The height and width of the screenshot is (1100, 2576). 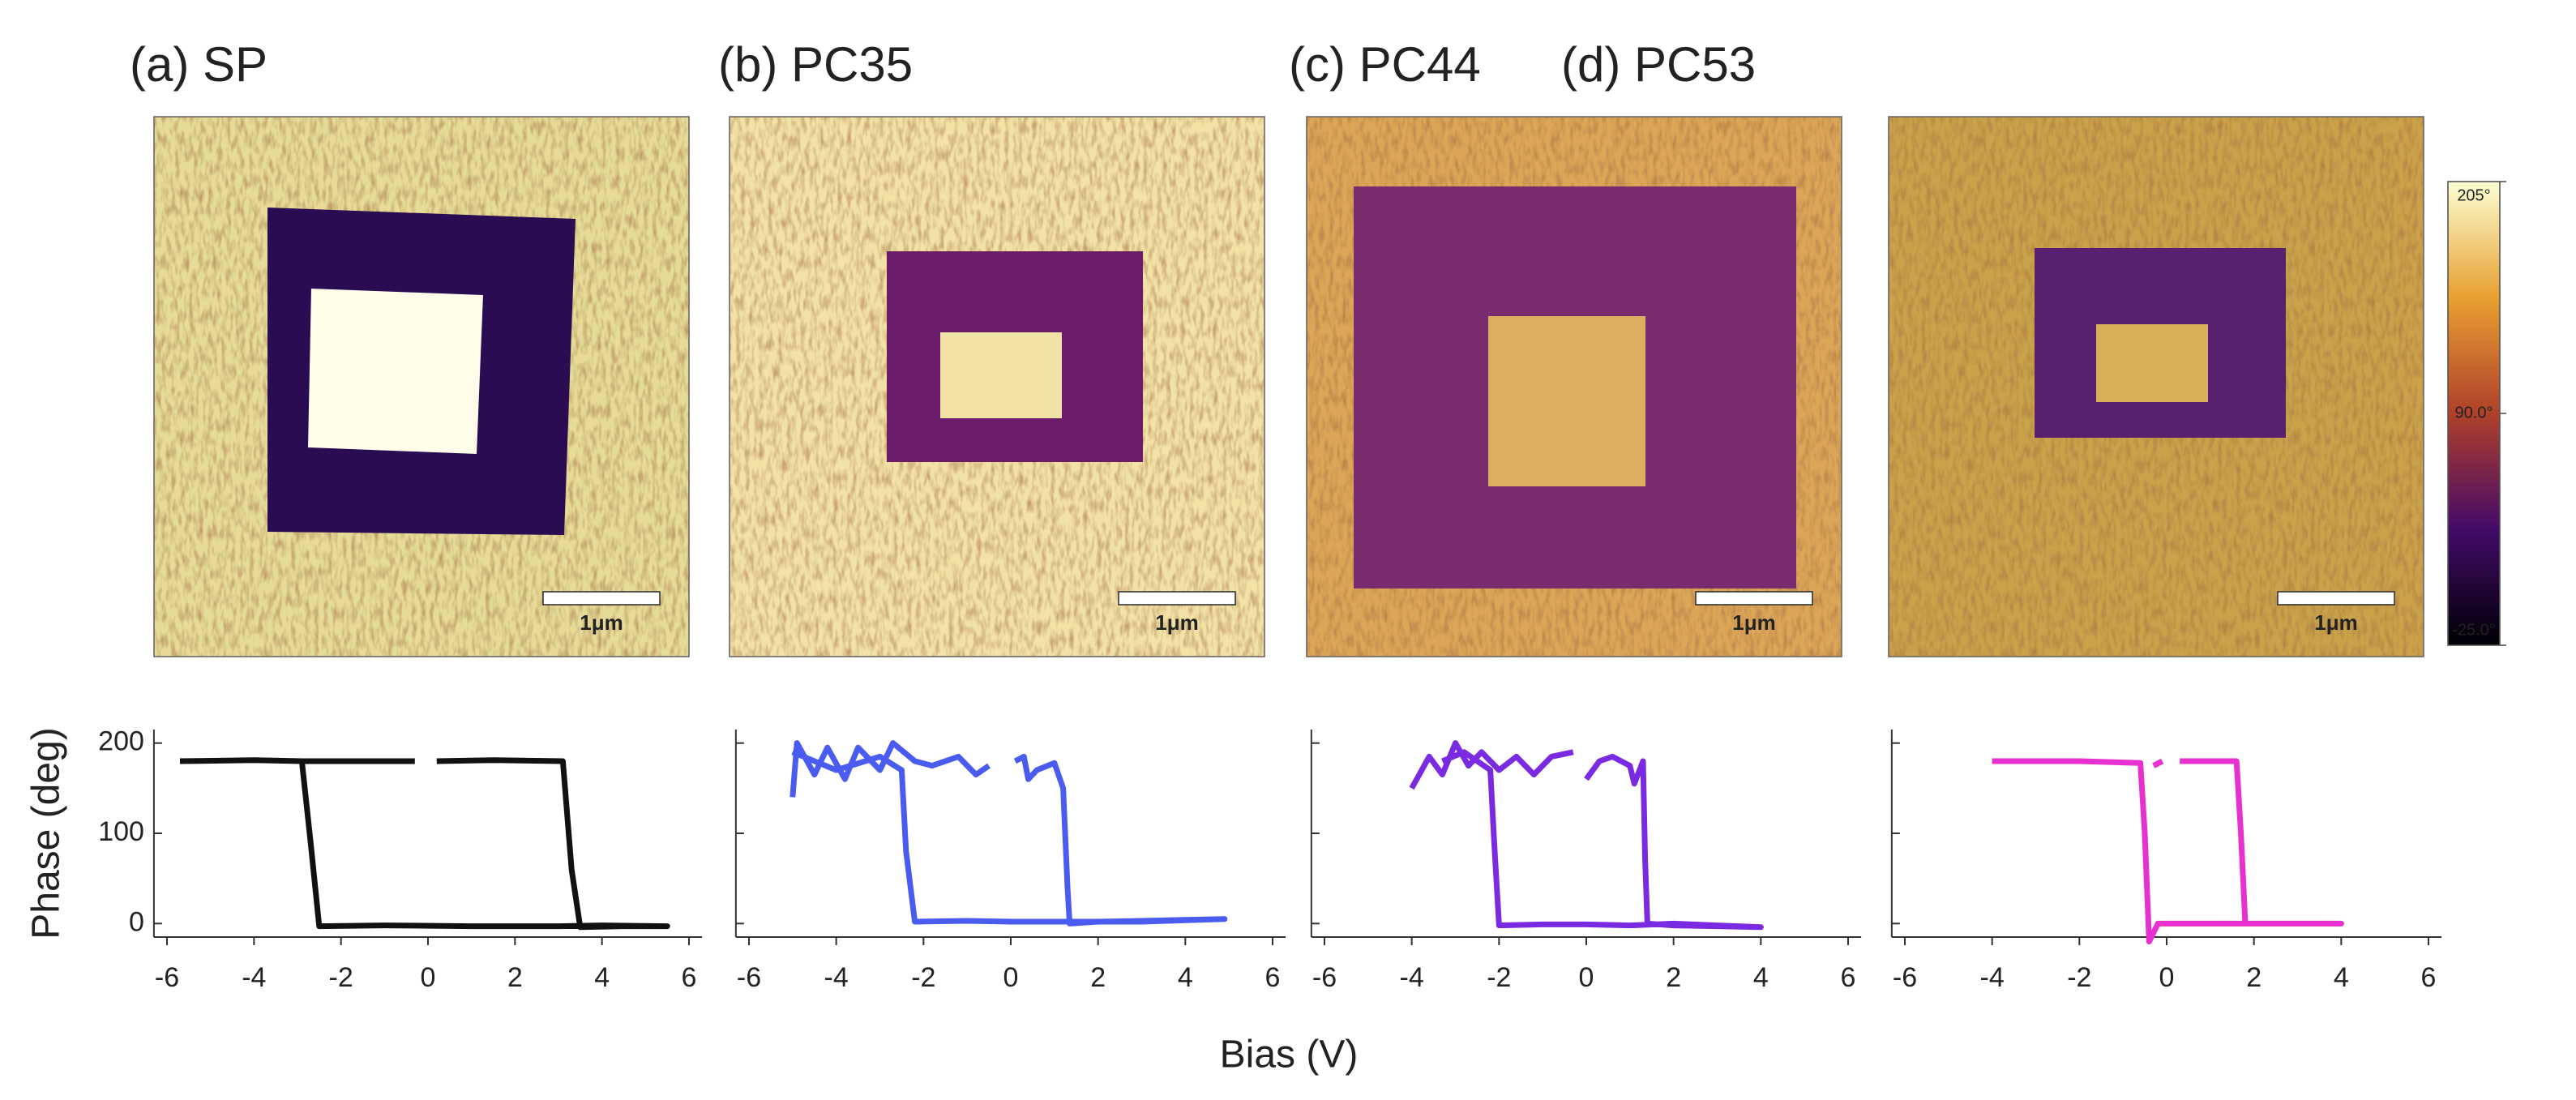 I want to click on colorbar-label: -25.0°, so click(x=2474, y=630).